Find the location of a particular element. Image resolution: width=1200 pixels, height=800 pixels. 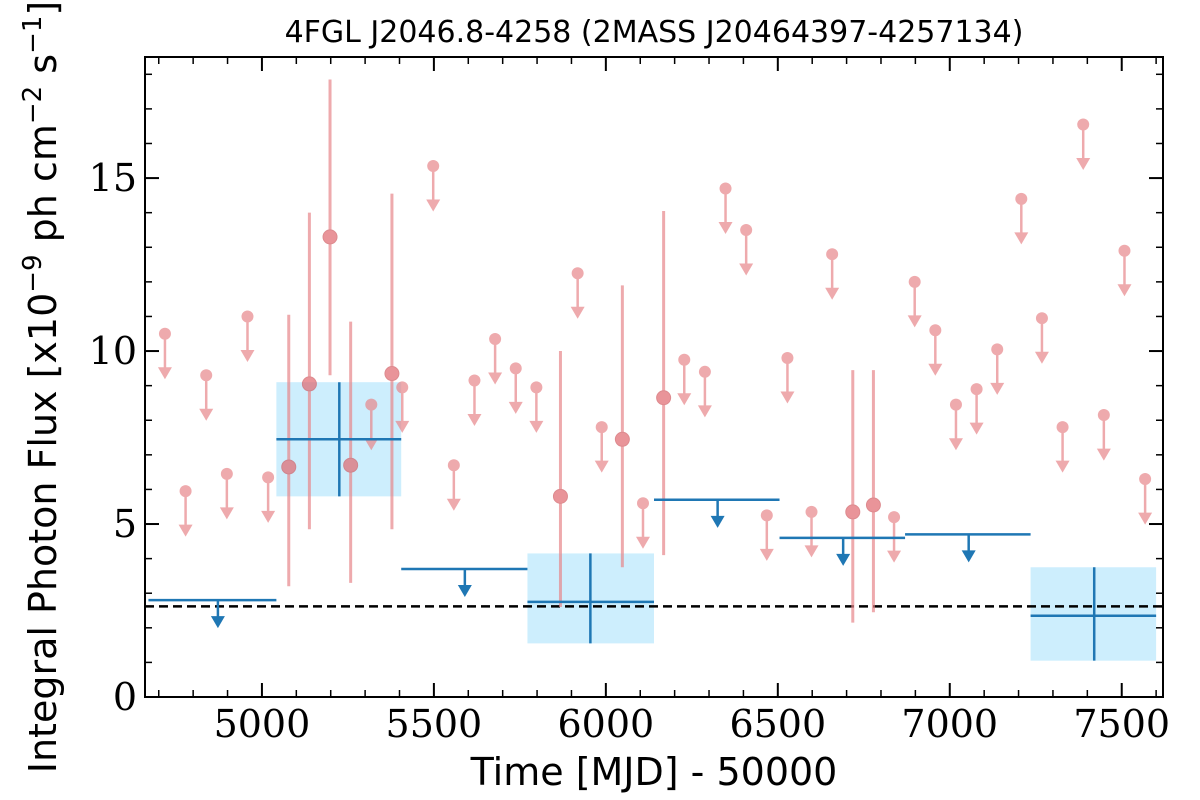

y-axis-label: Integral Photon Flux [x10−9 ph cm−2 s−1] is located at coordinates (41, 387).